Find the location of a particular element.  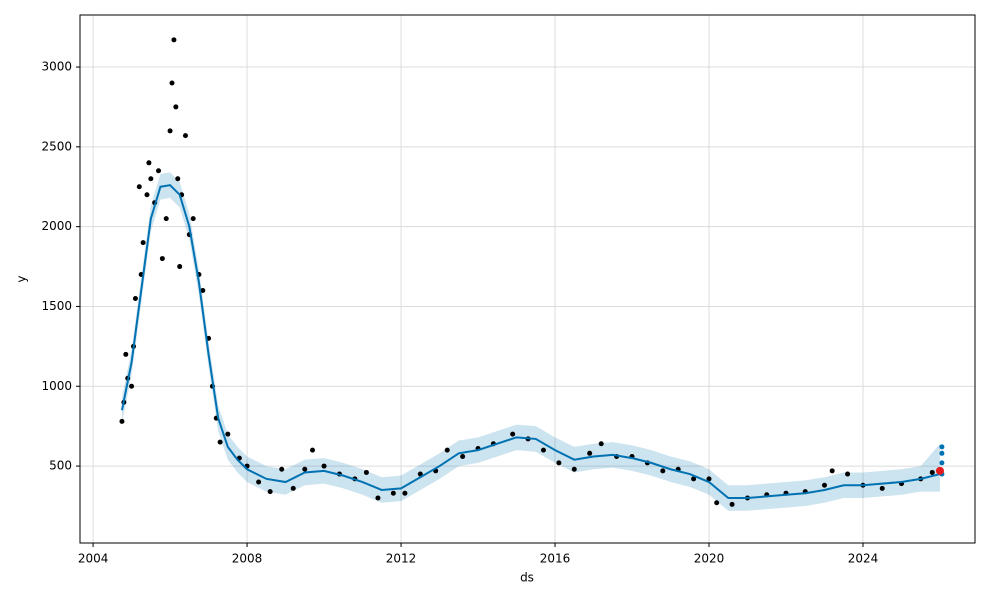

last-point is located at coordinates (939, 470).